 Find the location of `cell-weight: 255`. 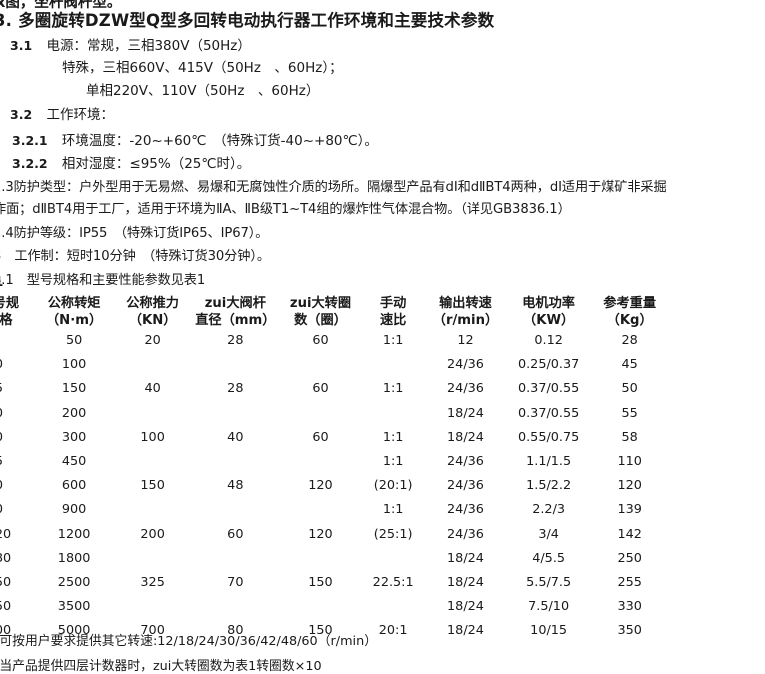

cell-weight: 255 is located at coordinates (629, 583).